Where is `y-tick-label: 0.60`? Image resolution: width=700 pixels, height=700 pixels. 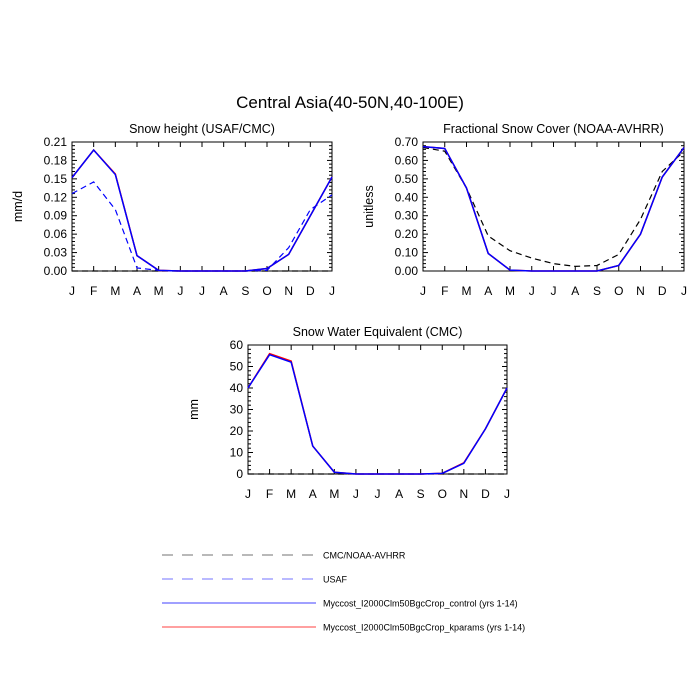
y-tick-label: 0.60 is located at coordinates (407, 160).